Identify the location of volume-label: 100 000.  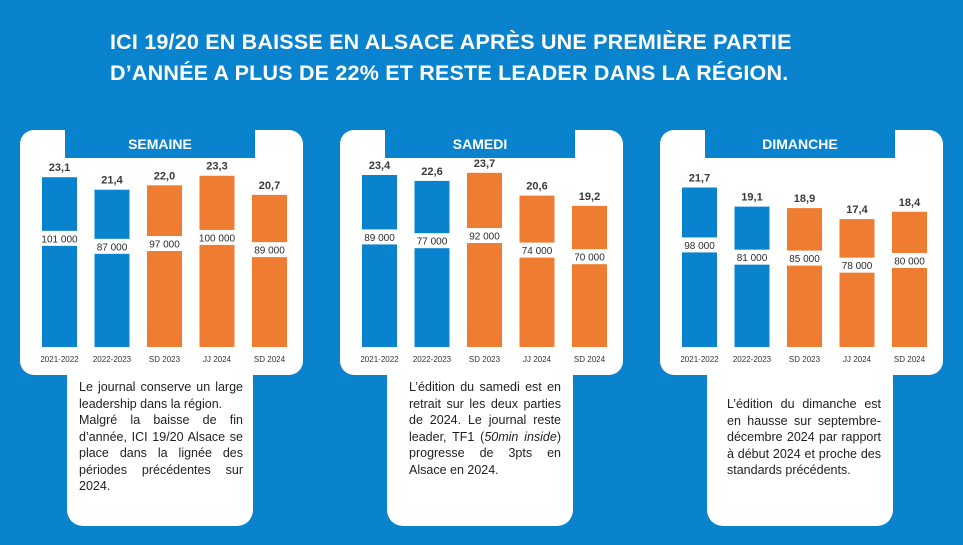
(217, 238).